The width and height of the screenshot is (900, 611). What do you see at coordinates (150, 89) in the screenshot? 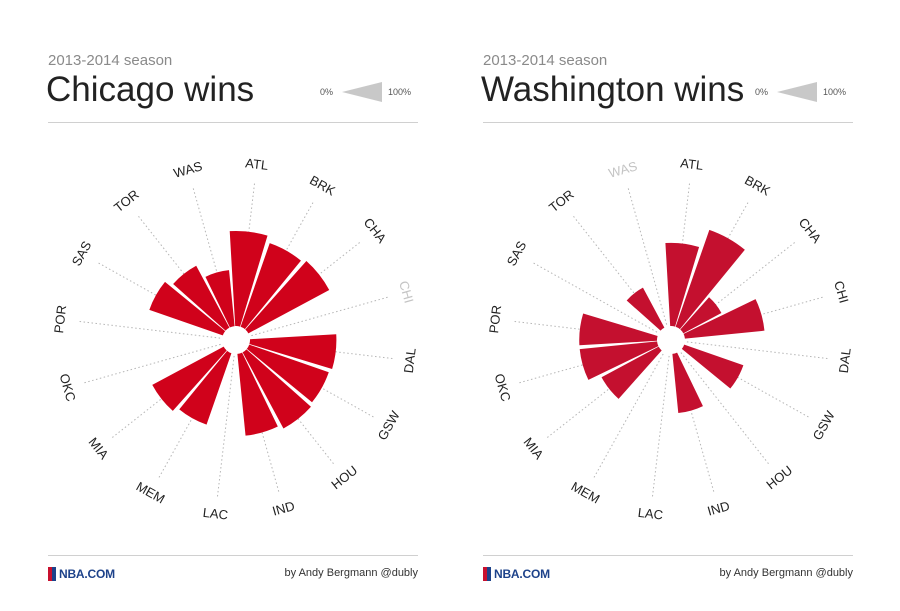
I see `chart-title: Chicago wins` at bounding box center [150, 89].